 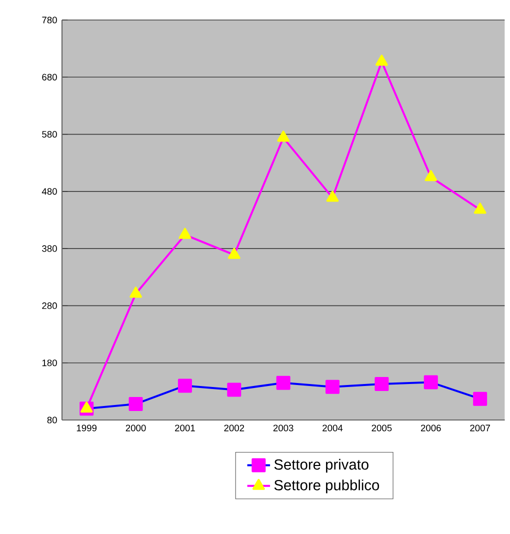 What do you see at coordinates (430, 428) in the screenshot?
I see `x-tick-label: 2006` at bounding box center [430, 428].